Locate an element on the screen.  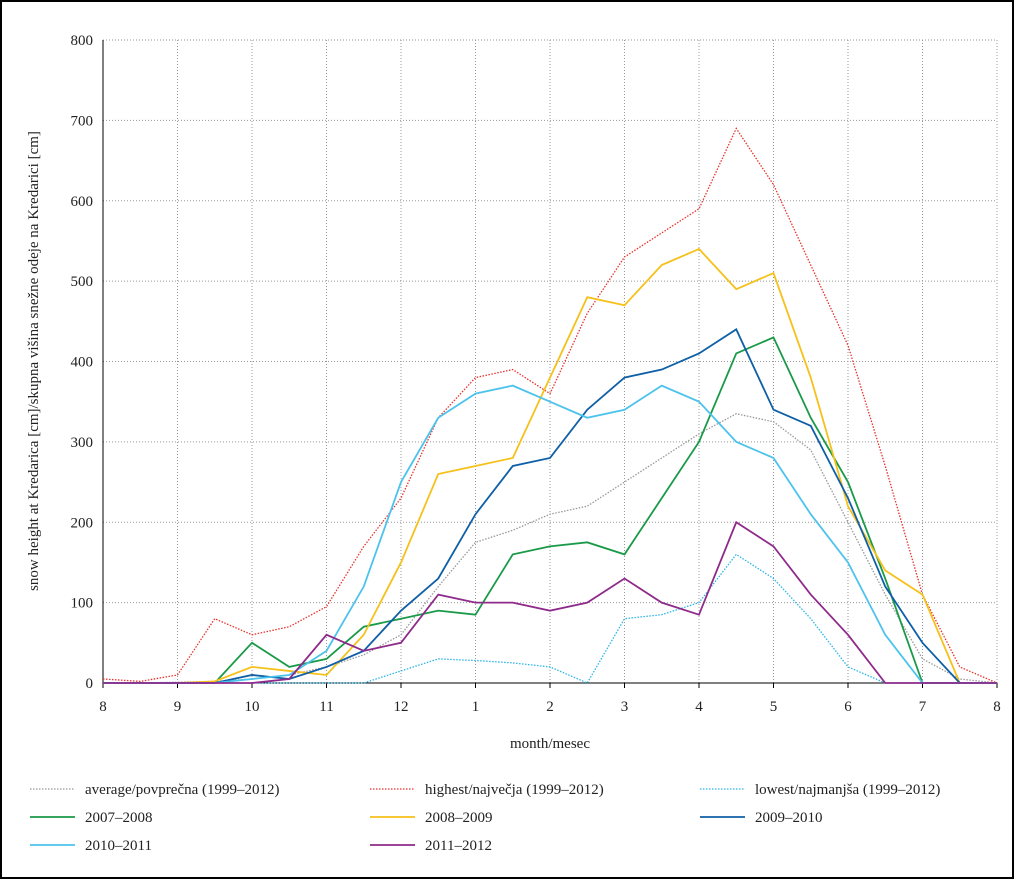
y-tick-label: 600 is located at coordinates (82, 202).